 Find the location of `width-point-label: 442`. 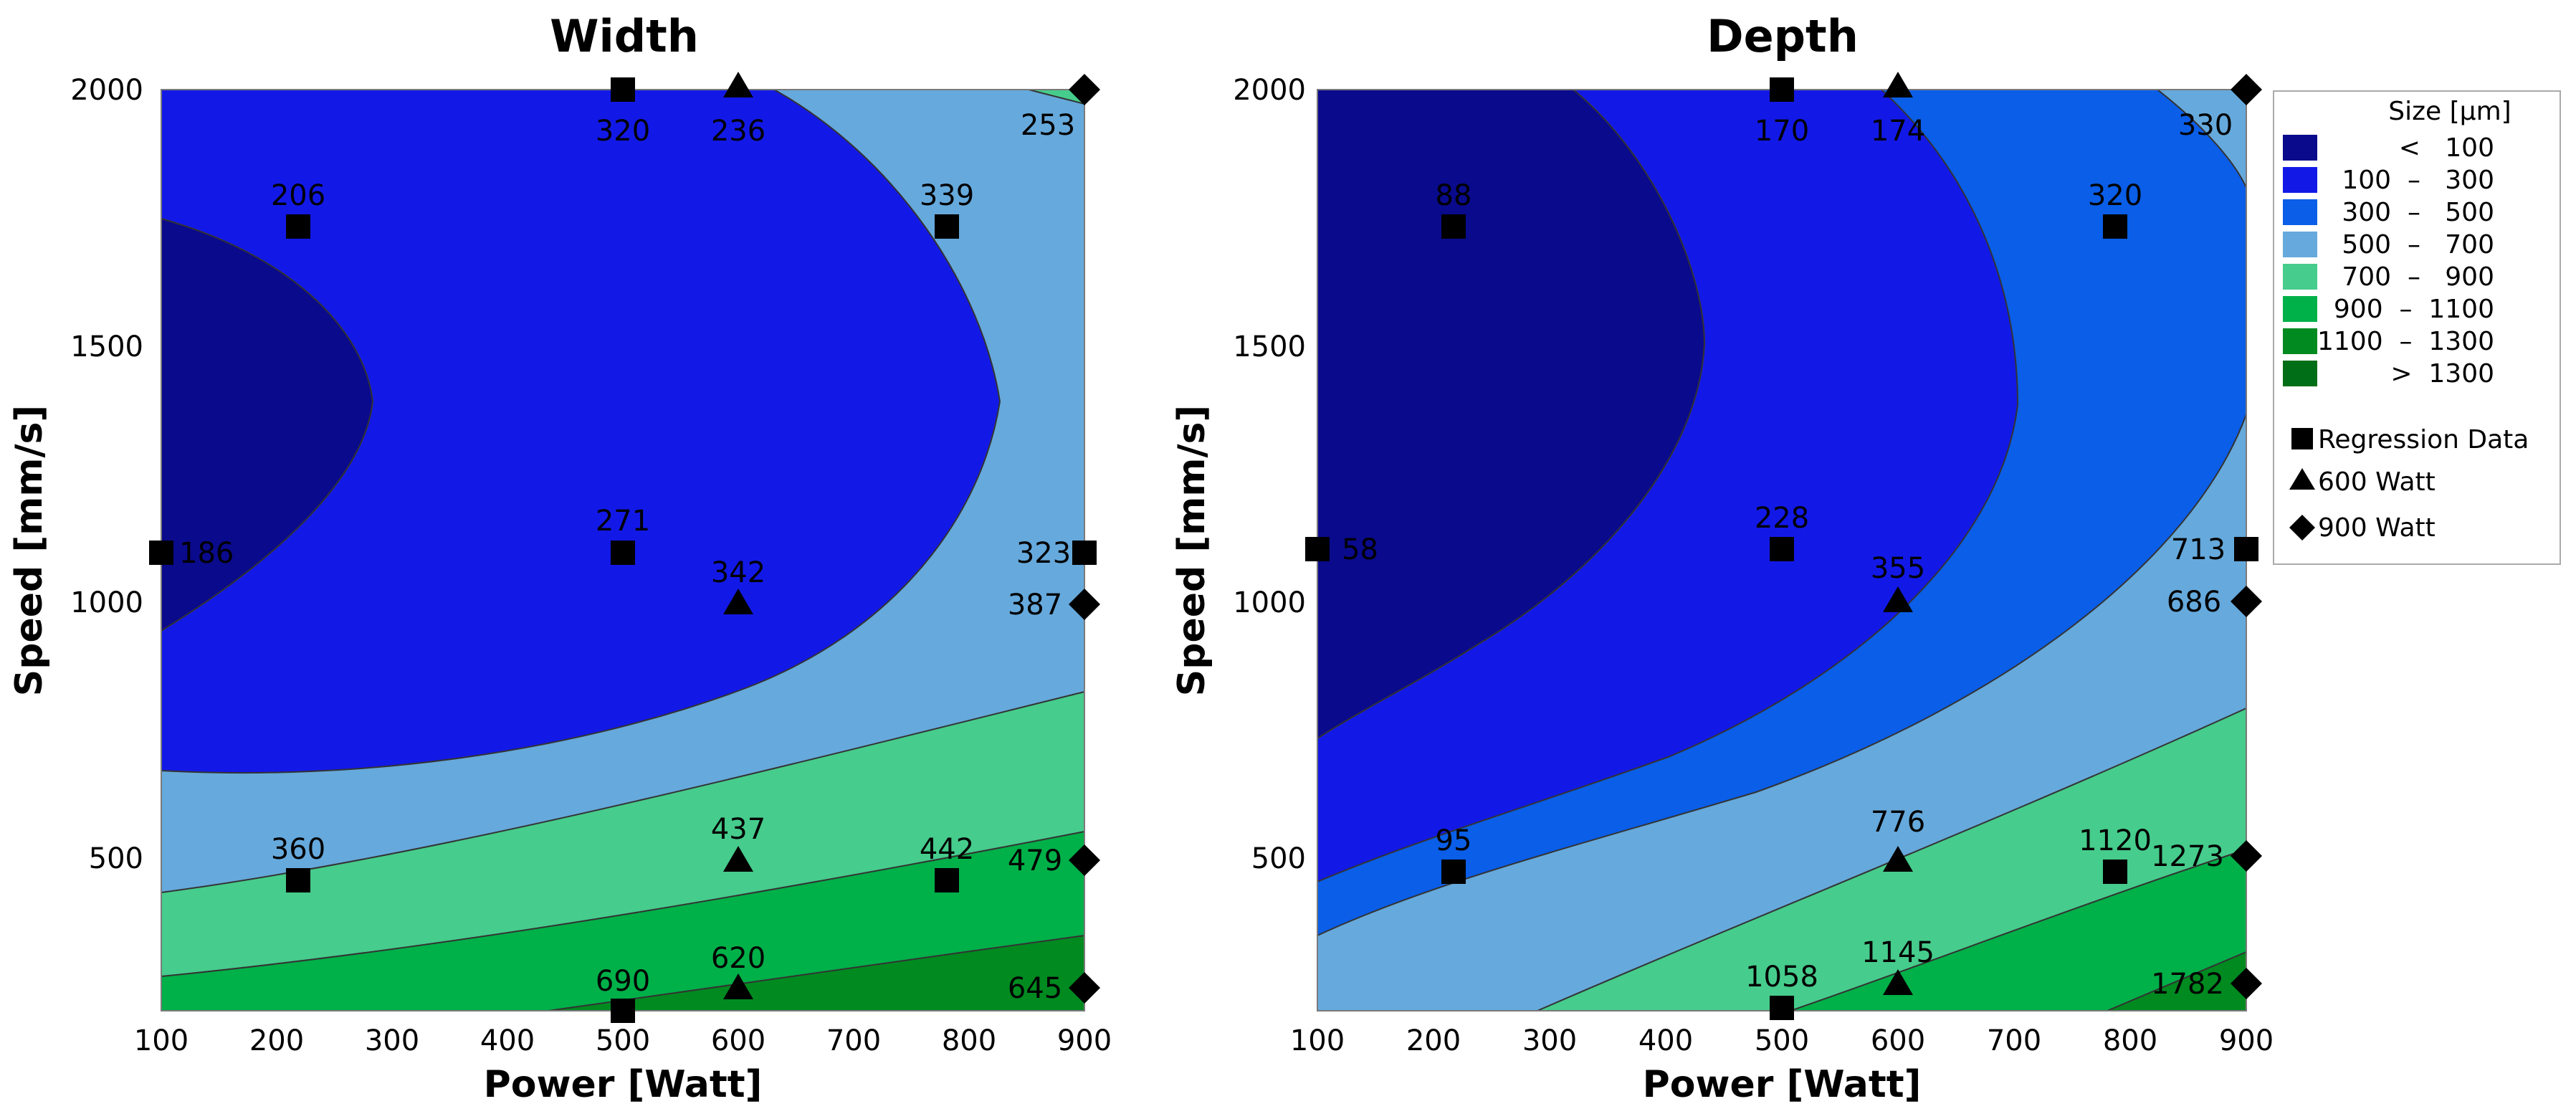

width-point-label: 442 is located at coordinates (947, 849).